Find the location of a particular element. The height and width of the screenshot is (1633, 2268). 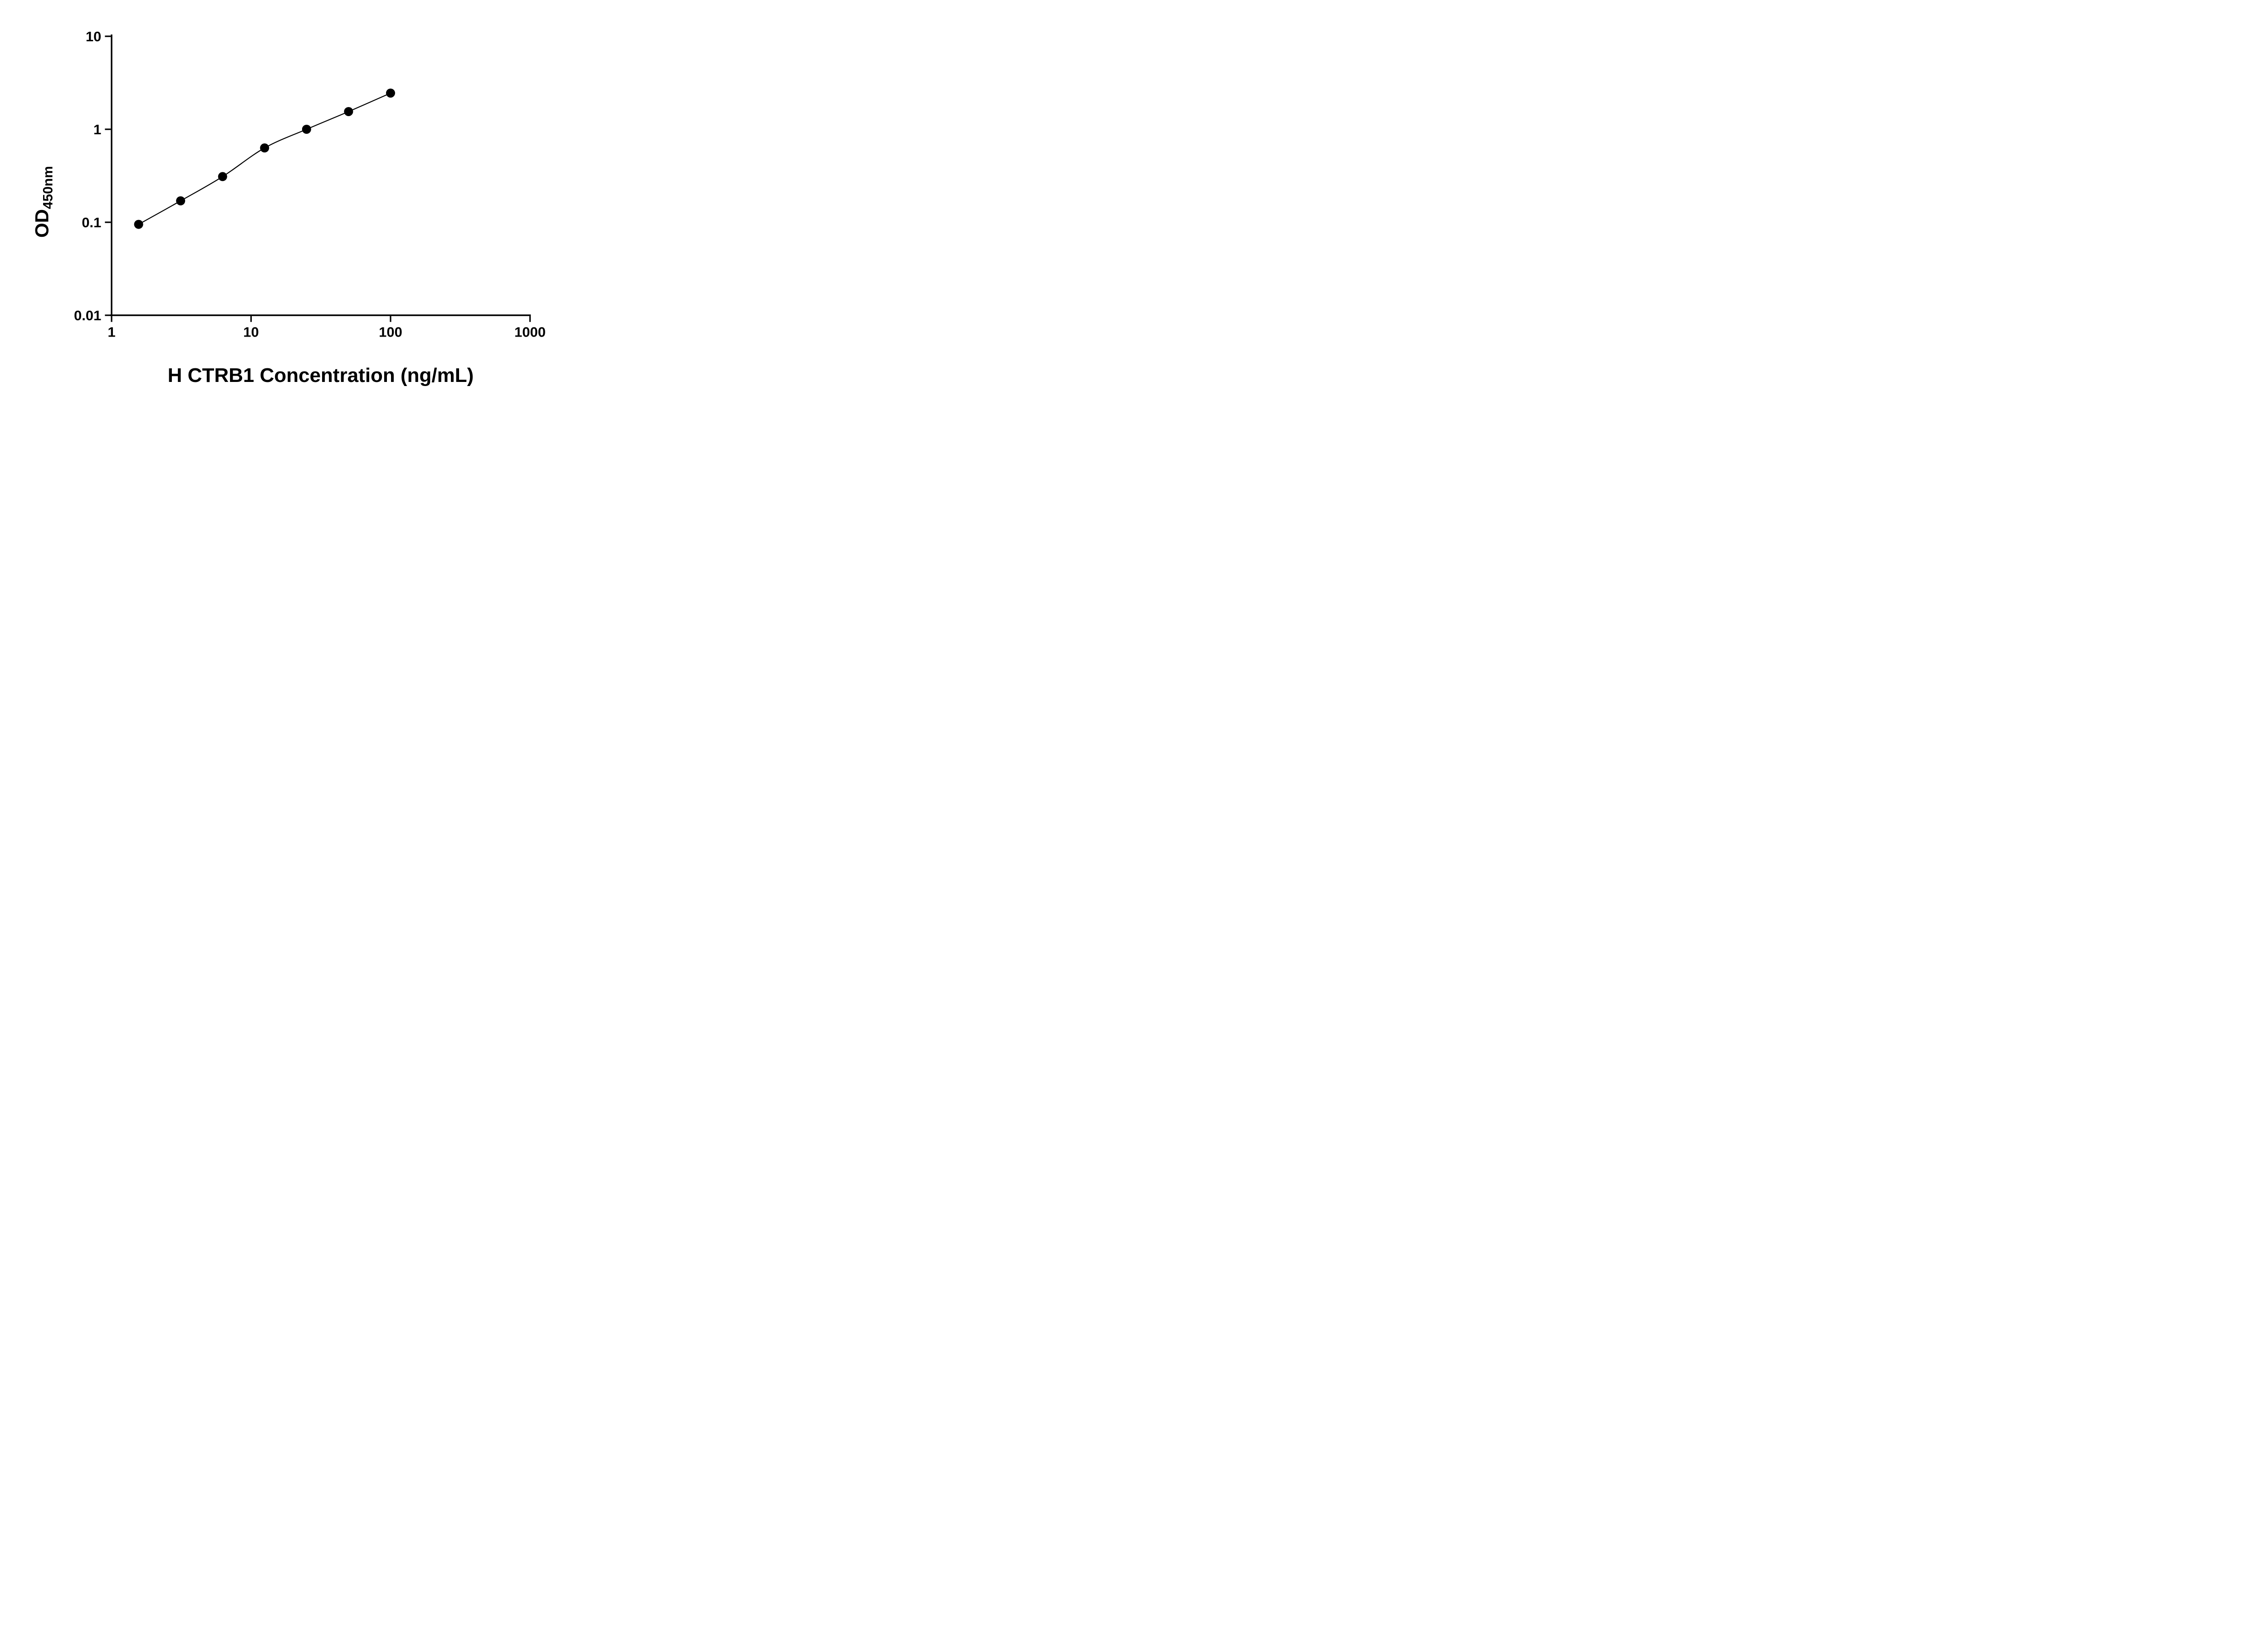

x-tick-label: 1000 is located at coordinates (530, 332).